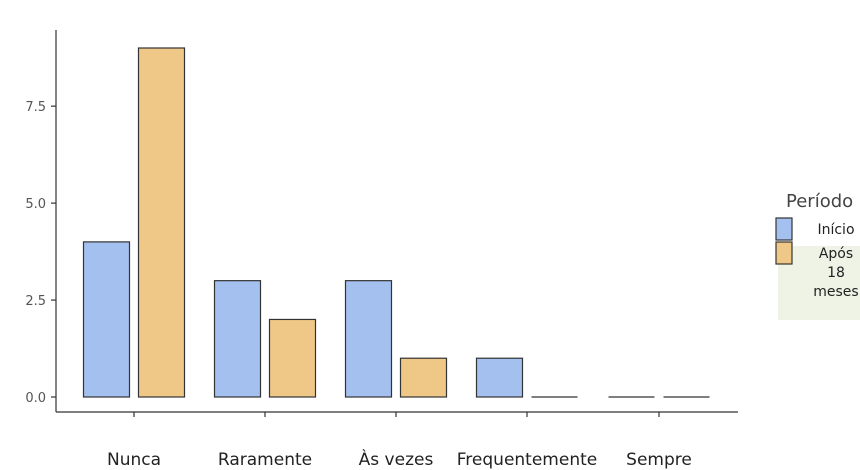 The height and width of the screenshot is (470, 860). I want to click on x-tick-label: Nunca, so click(134, 460).